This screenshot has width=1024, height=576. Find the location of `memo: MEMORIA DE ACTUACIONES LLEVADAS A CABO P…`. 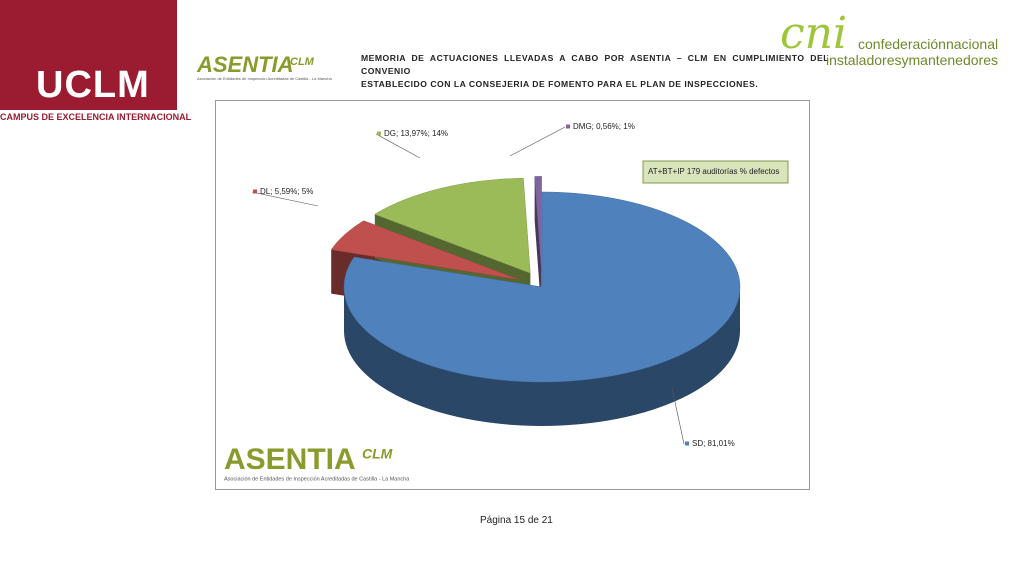

memo: MEMORIA DE ACTUACIONES LLEVADAS A CABO P… is located at coordinates (595, 71).